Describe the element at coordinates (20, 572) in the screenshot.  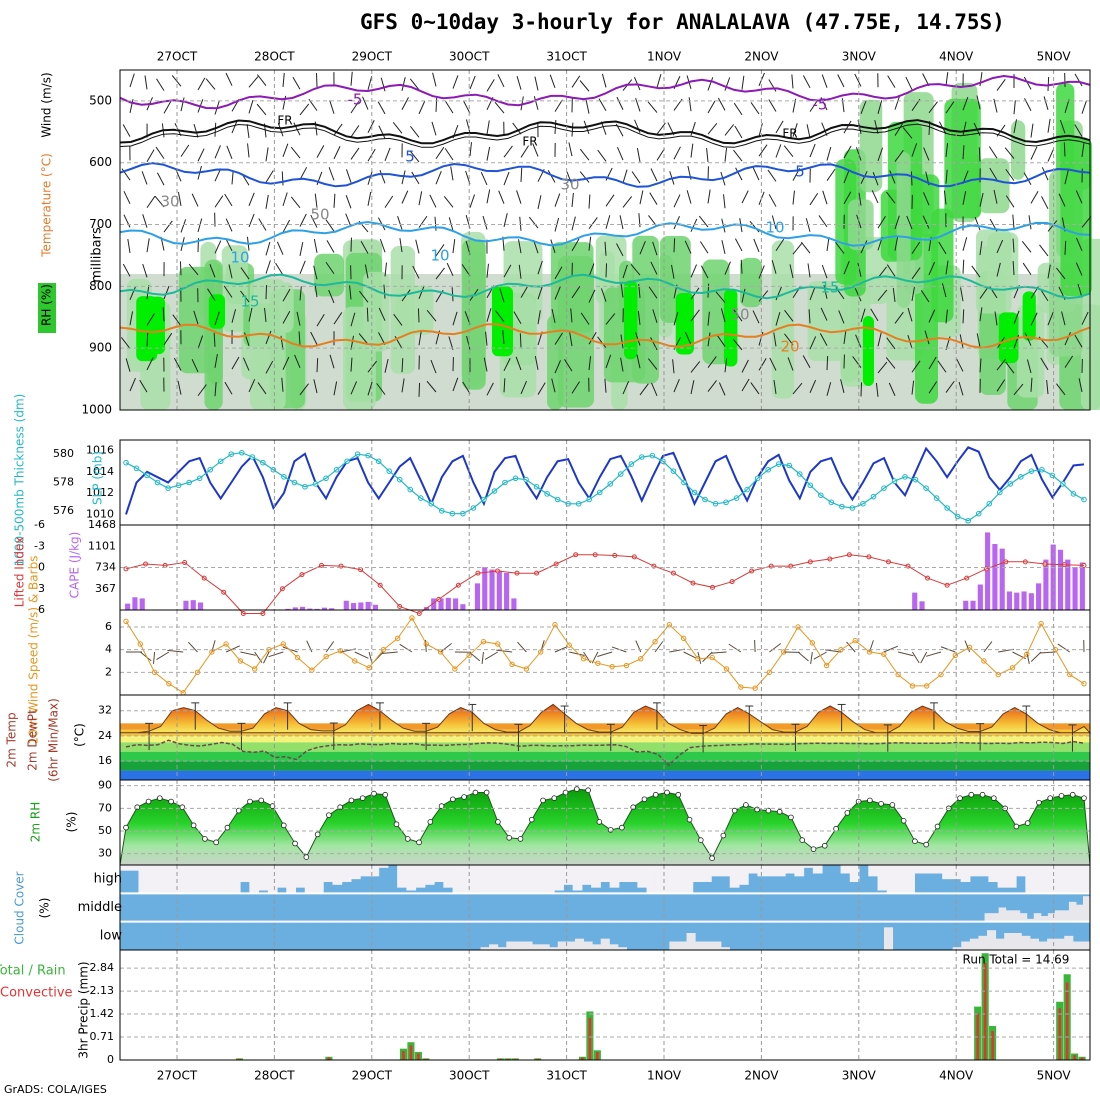
I see `lifted-index-ylabel: Lifted Index` at that location.